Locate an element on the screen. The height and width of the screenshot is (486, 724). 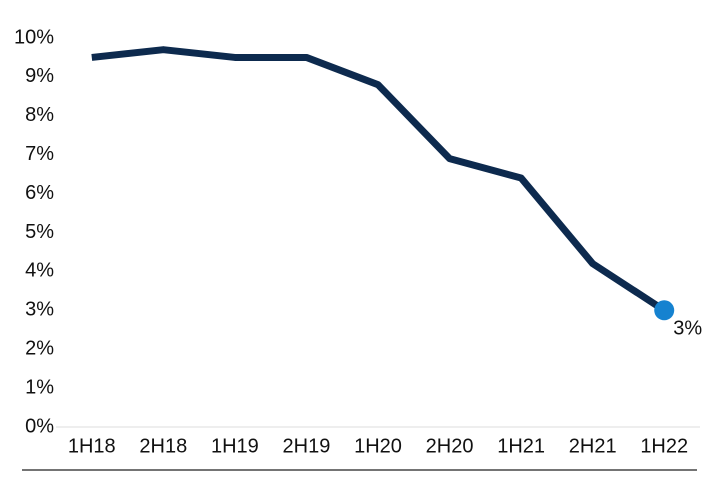
x-tick-label: 2H20 is located at coordinates (450, 446).